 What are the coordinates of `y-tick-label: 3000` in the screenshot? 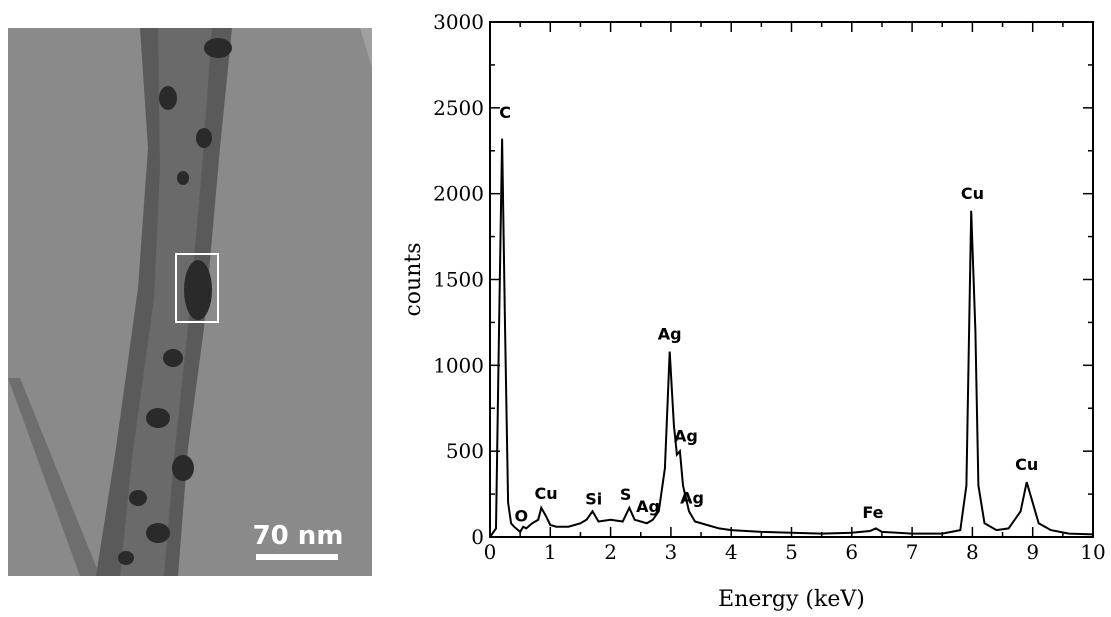 It's located at (458, 22).